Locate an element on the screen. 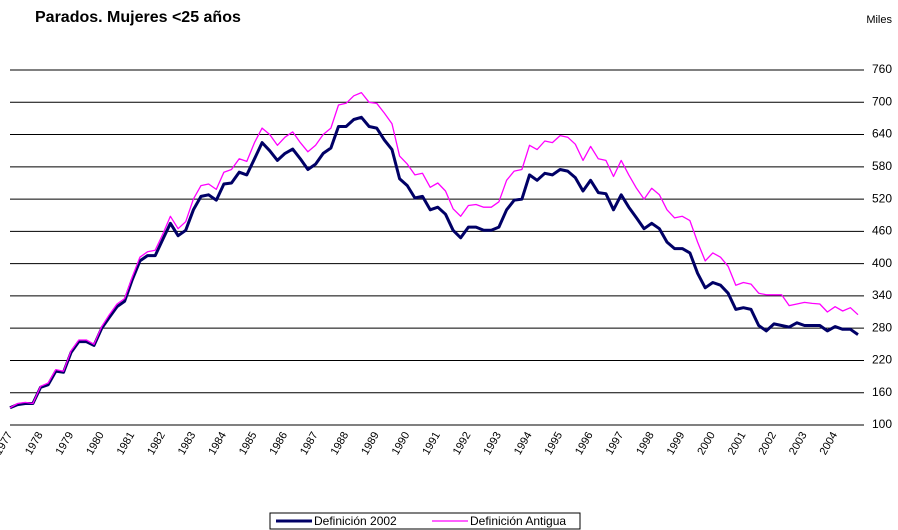 The height and width of the screenshot is (530, 898). x-tick-label: 1998 is located at coordinates (645, 443).